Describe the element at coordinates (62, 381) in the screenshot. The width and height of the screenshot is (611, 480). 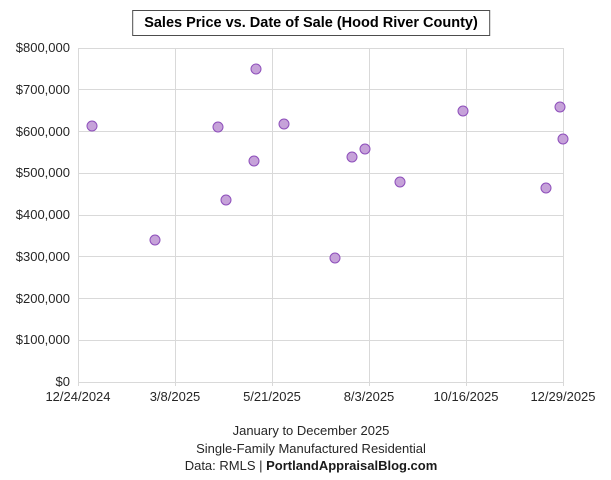
I see `y-axis-label: $0` at that location.